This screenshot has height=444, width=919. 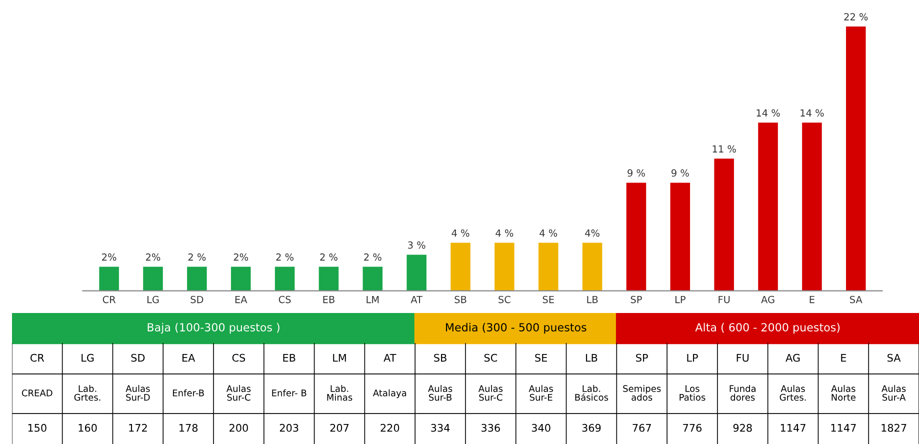 What do you see at coordinates (389, 393) in the screenshot?
I see `text: Atalaya` at bounding box center [389, 393].